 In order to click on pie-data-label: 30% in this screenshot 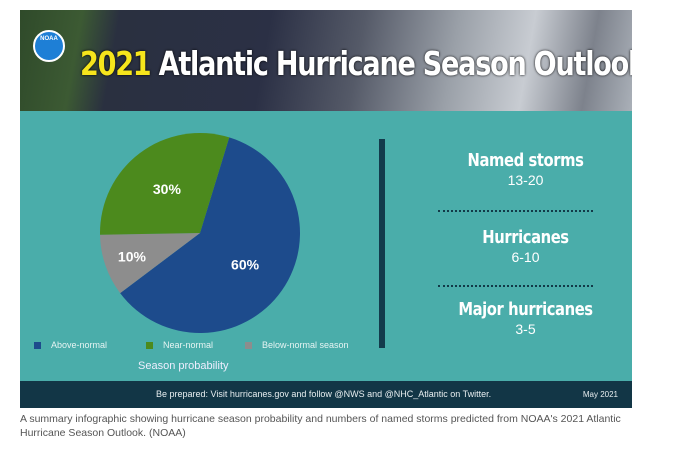, I will do `click(167, 189)`.